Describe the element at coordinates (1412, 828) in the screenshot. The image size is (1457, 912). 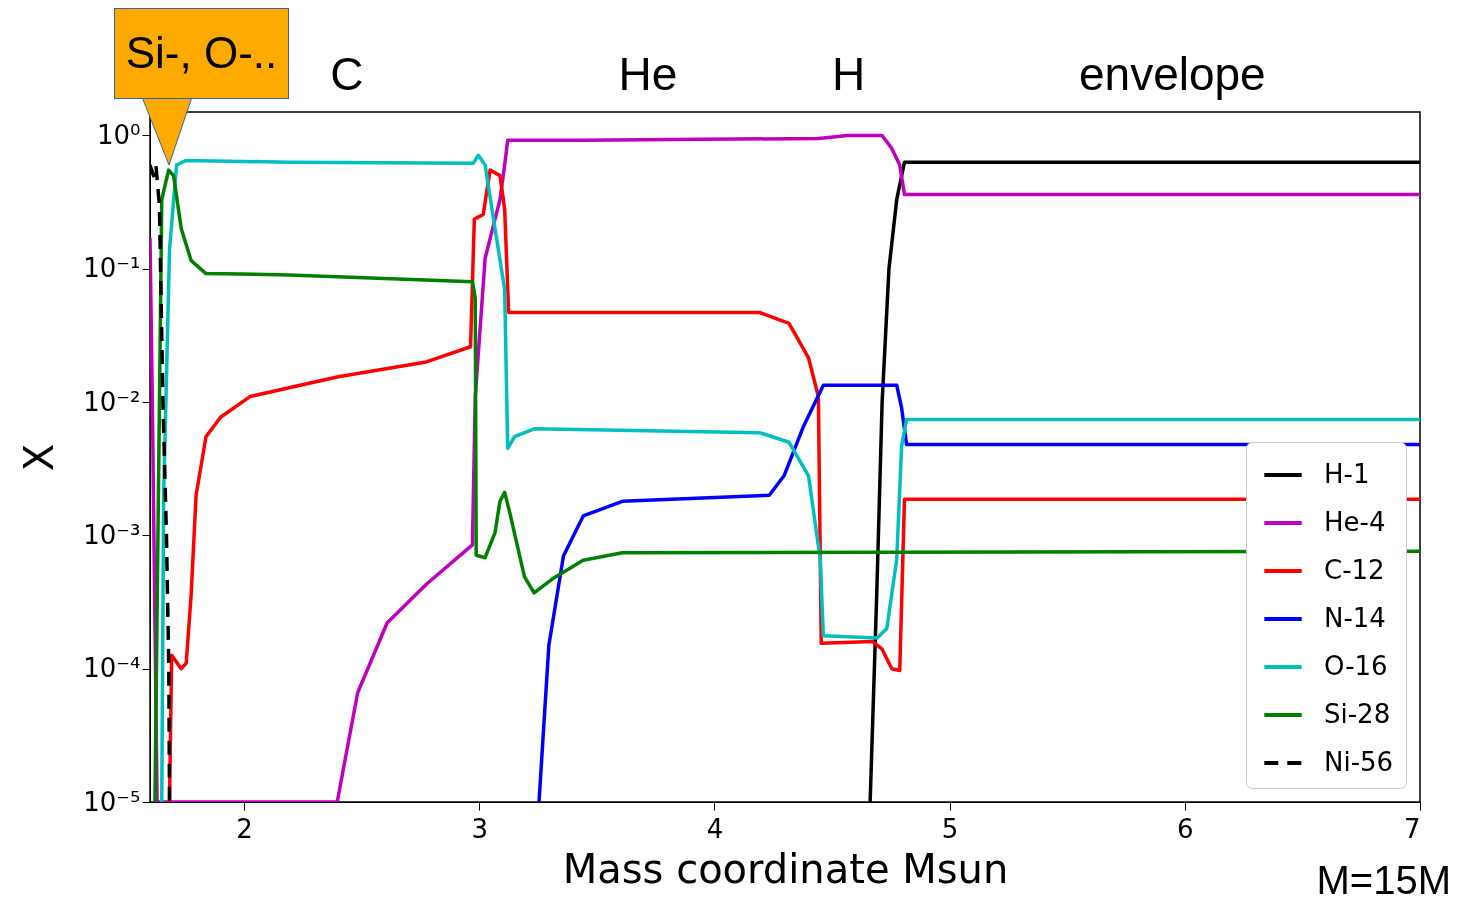
I see `x-tick-label: 7` at that location.